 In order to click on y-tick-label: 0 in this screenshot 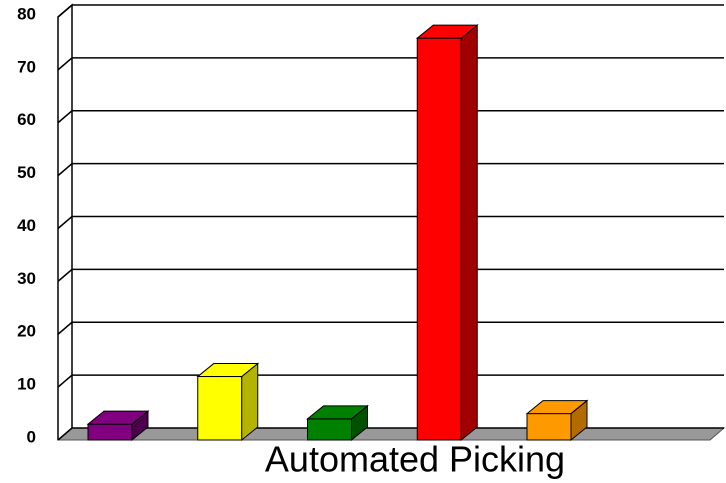, I will do `click(31, 436)`.